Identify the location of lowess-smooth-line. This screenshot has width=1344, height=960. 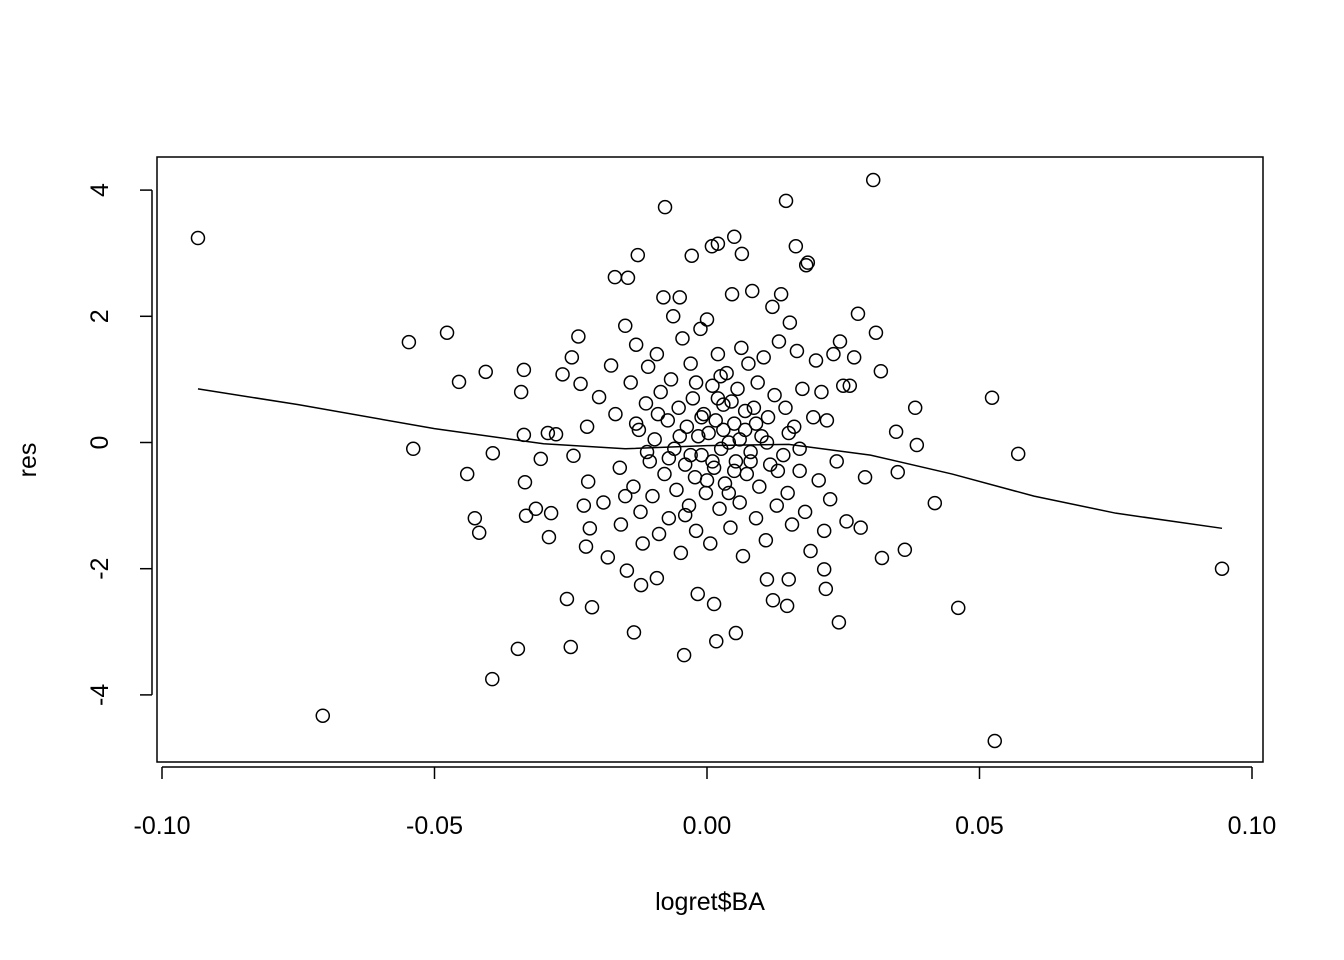
(710, 459).